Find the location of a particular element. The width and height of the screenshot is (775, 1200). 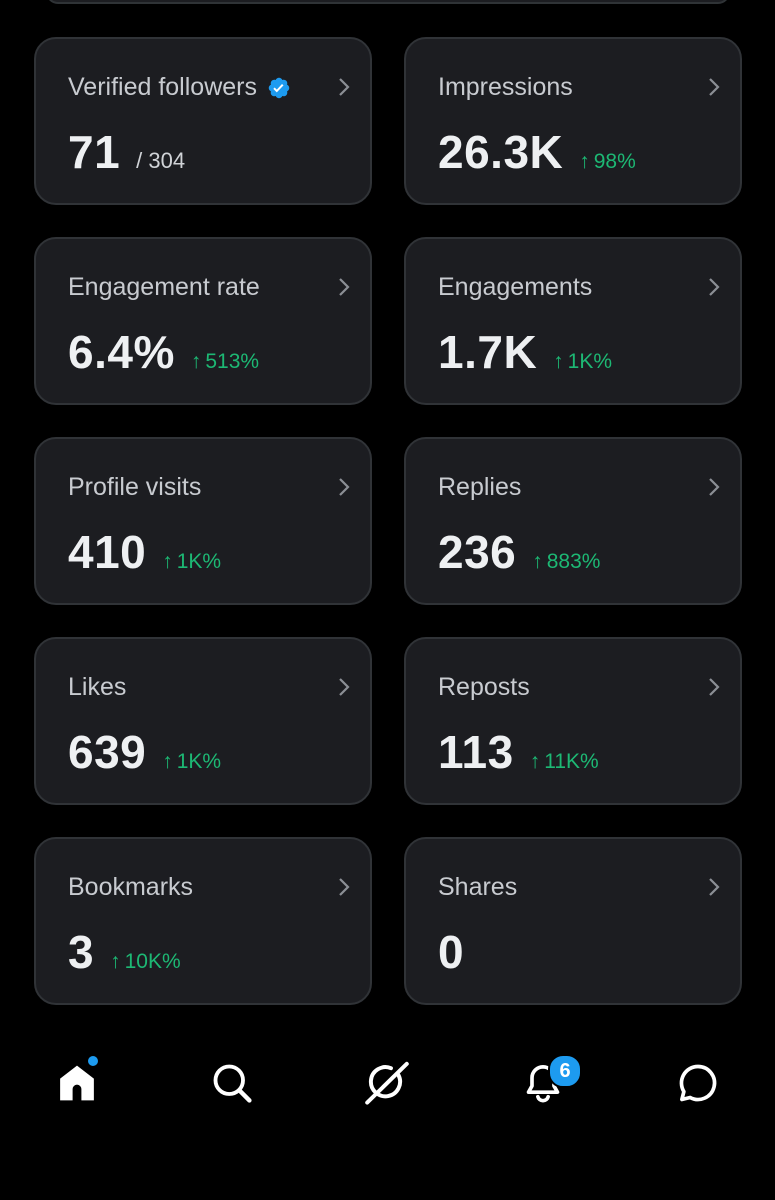

metric-value: 410 is located at coordinates (107, 552).